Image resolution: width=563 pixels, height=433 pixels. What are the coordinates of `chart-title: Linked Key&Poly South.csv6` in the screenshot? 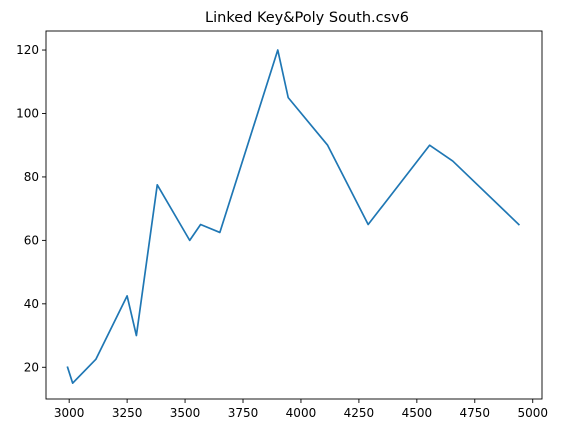 It's located at (307, 18).